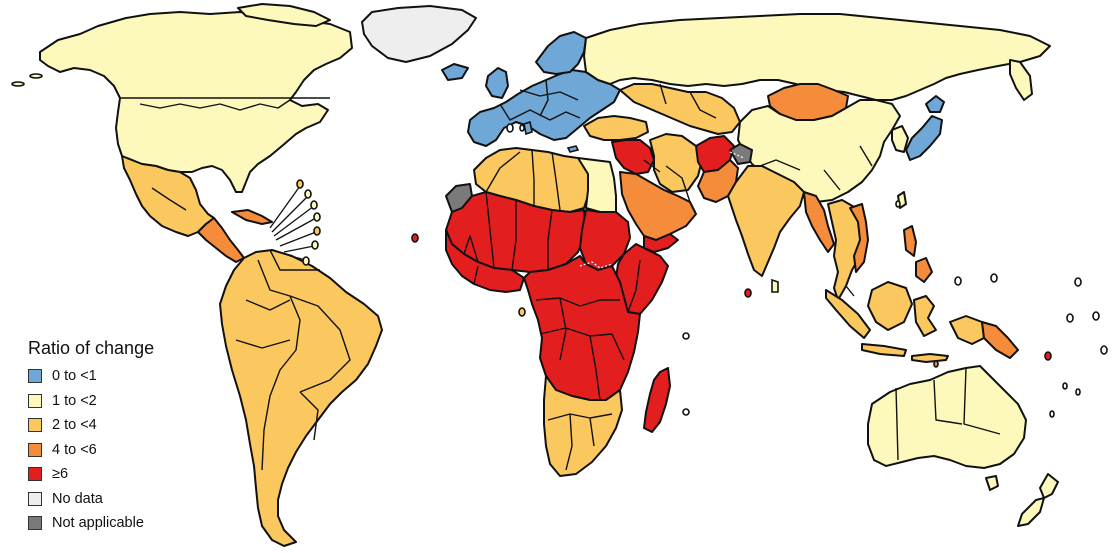  I want to click on region-uk, so click(497, 83).